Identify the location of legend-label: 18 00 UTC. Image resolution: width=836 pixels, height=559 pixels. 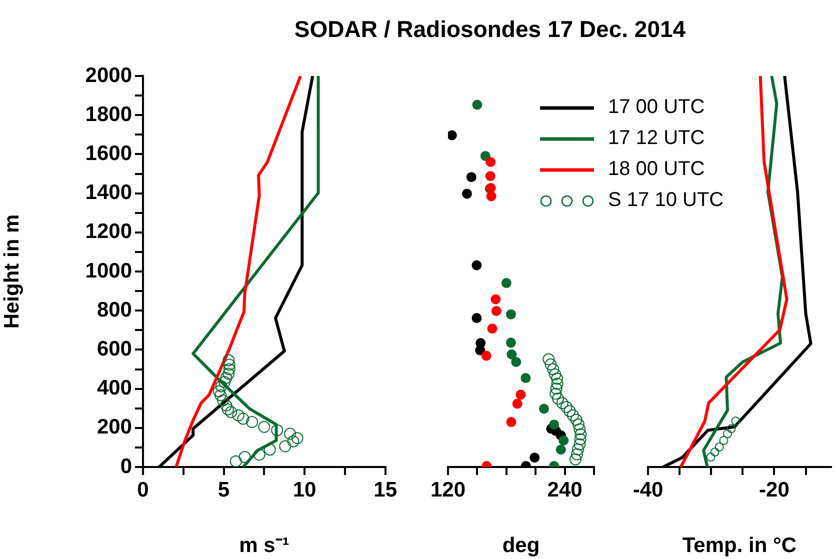
(656, 169).